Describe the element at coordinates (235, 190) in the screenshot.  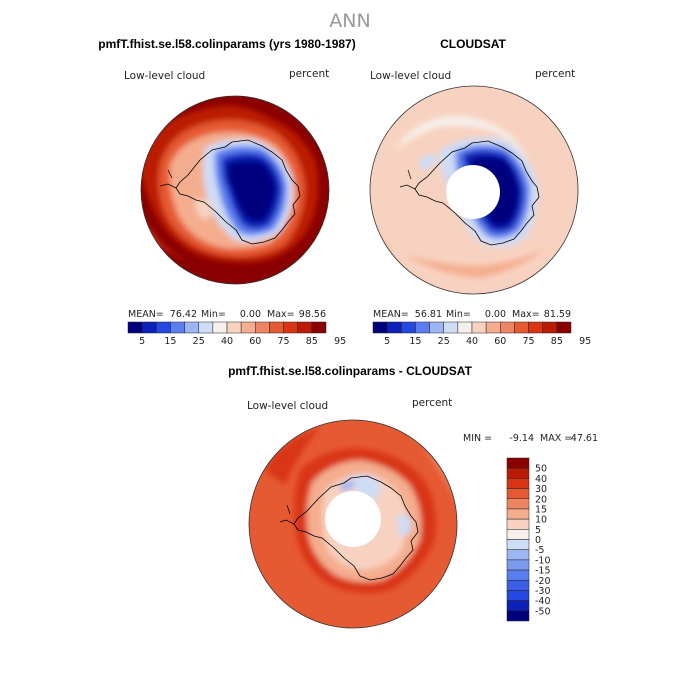
I see `panel-1-map` at that location.